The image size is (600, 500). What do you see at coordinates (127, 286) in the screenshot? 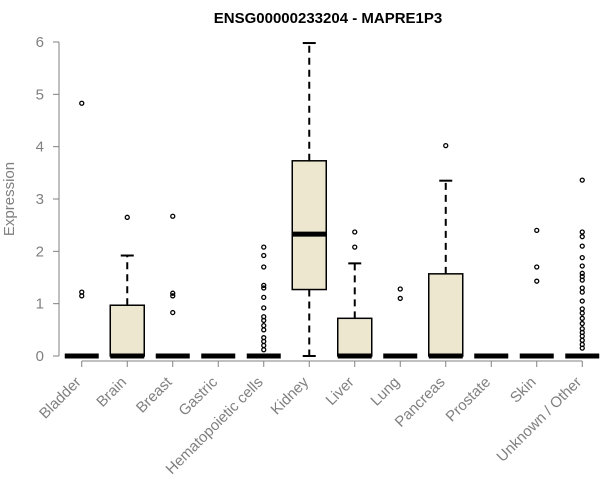
I see `box-brain` at bounding box center [127, 286].